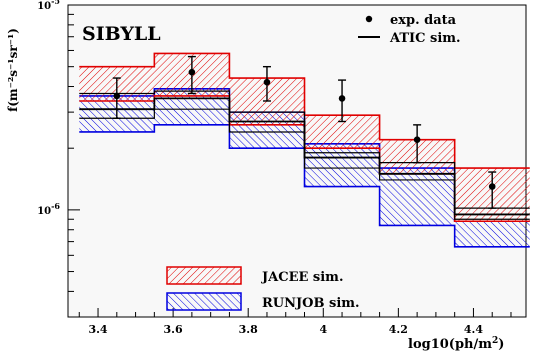  I want to click on x-tick-label-1: 3.6, so click(173, 329).